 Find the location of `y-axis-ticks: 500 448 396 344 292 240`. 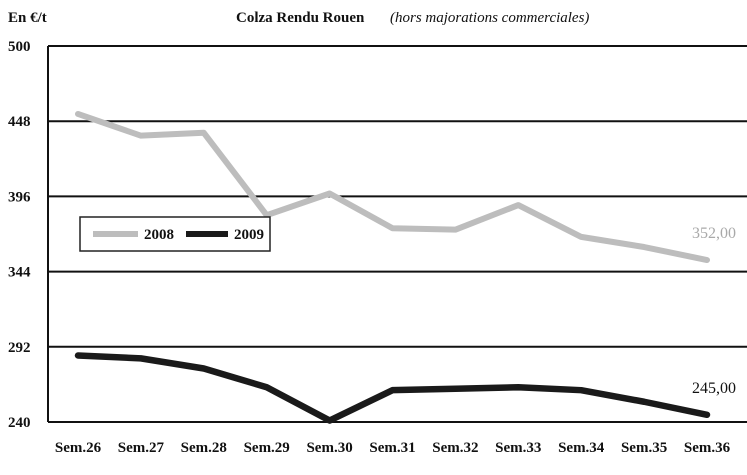

y-axis-ticks: 500 448 396 344 292 240 is located at coordinates (19, 235).